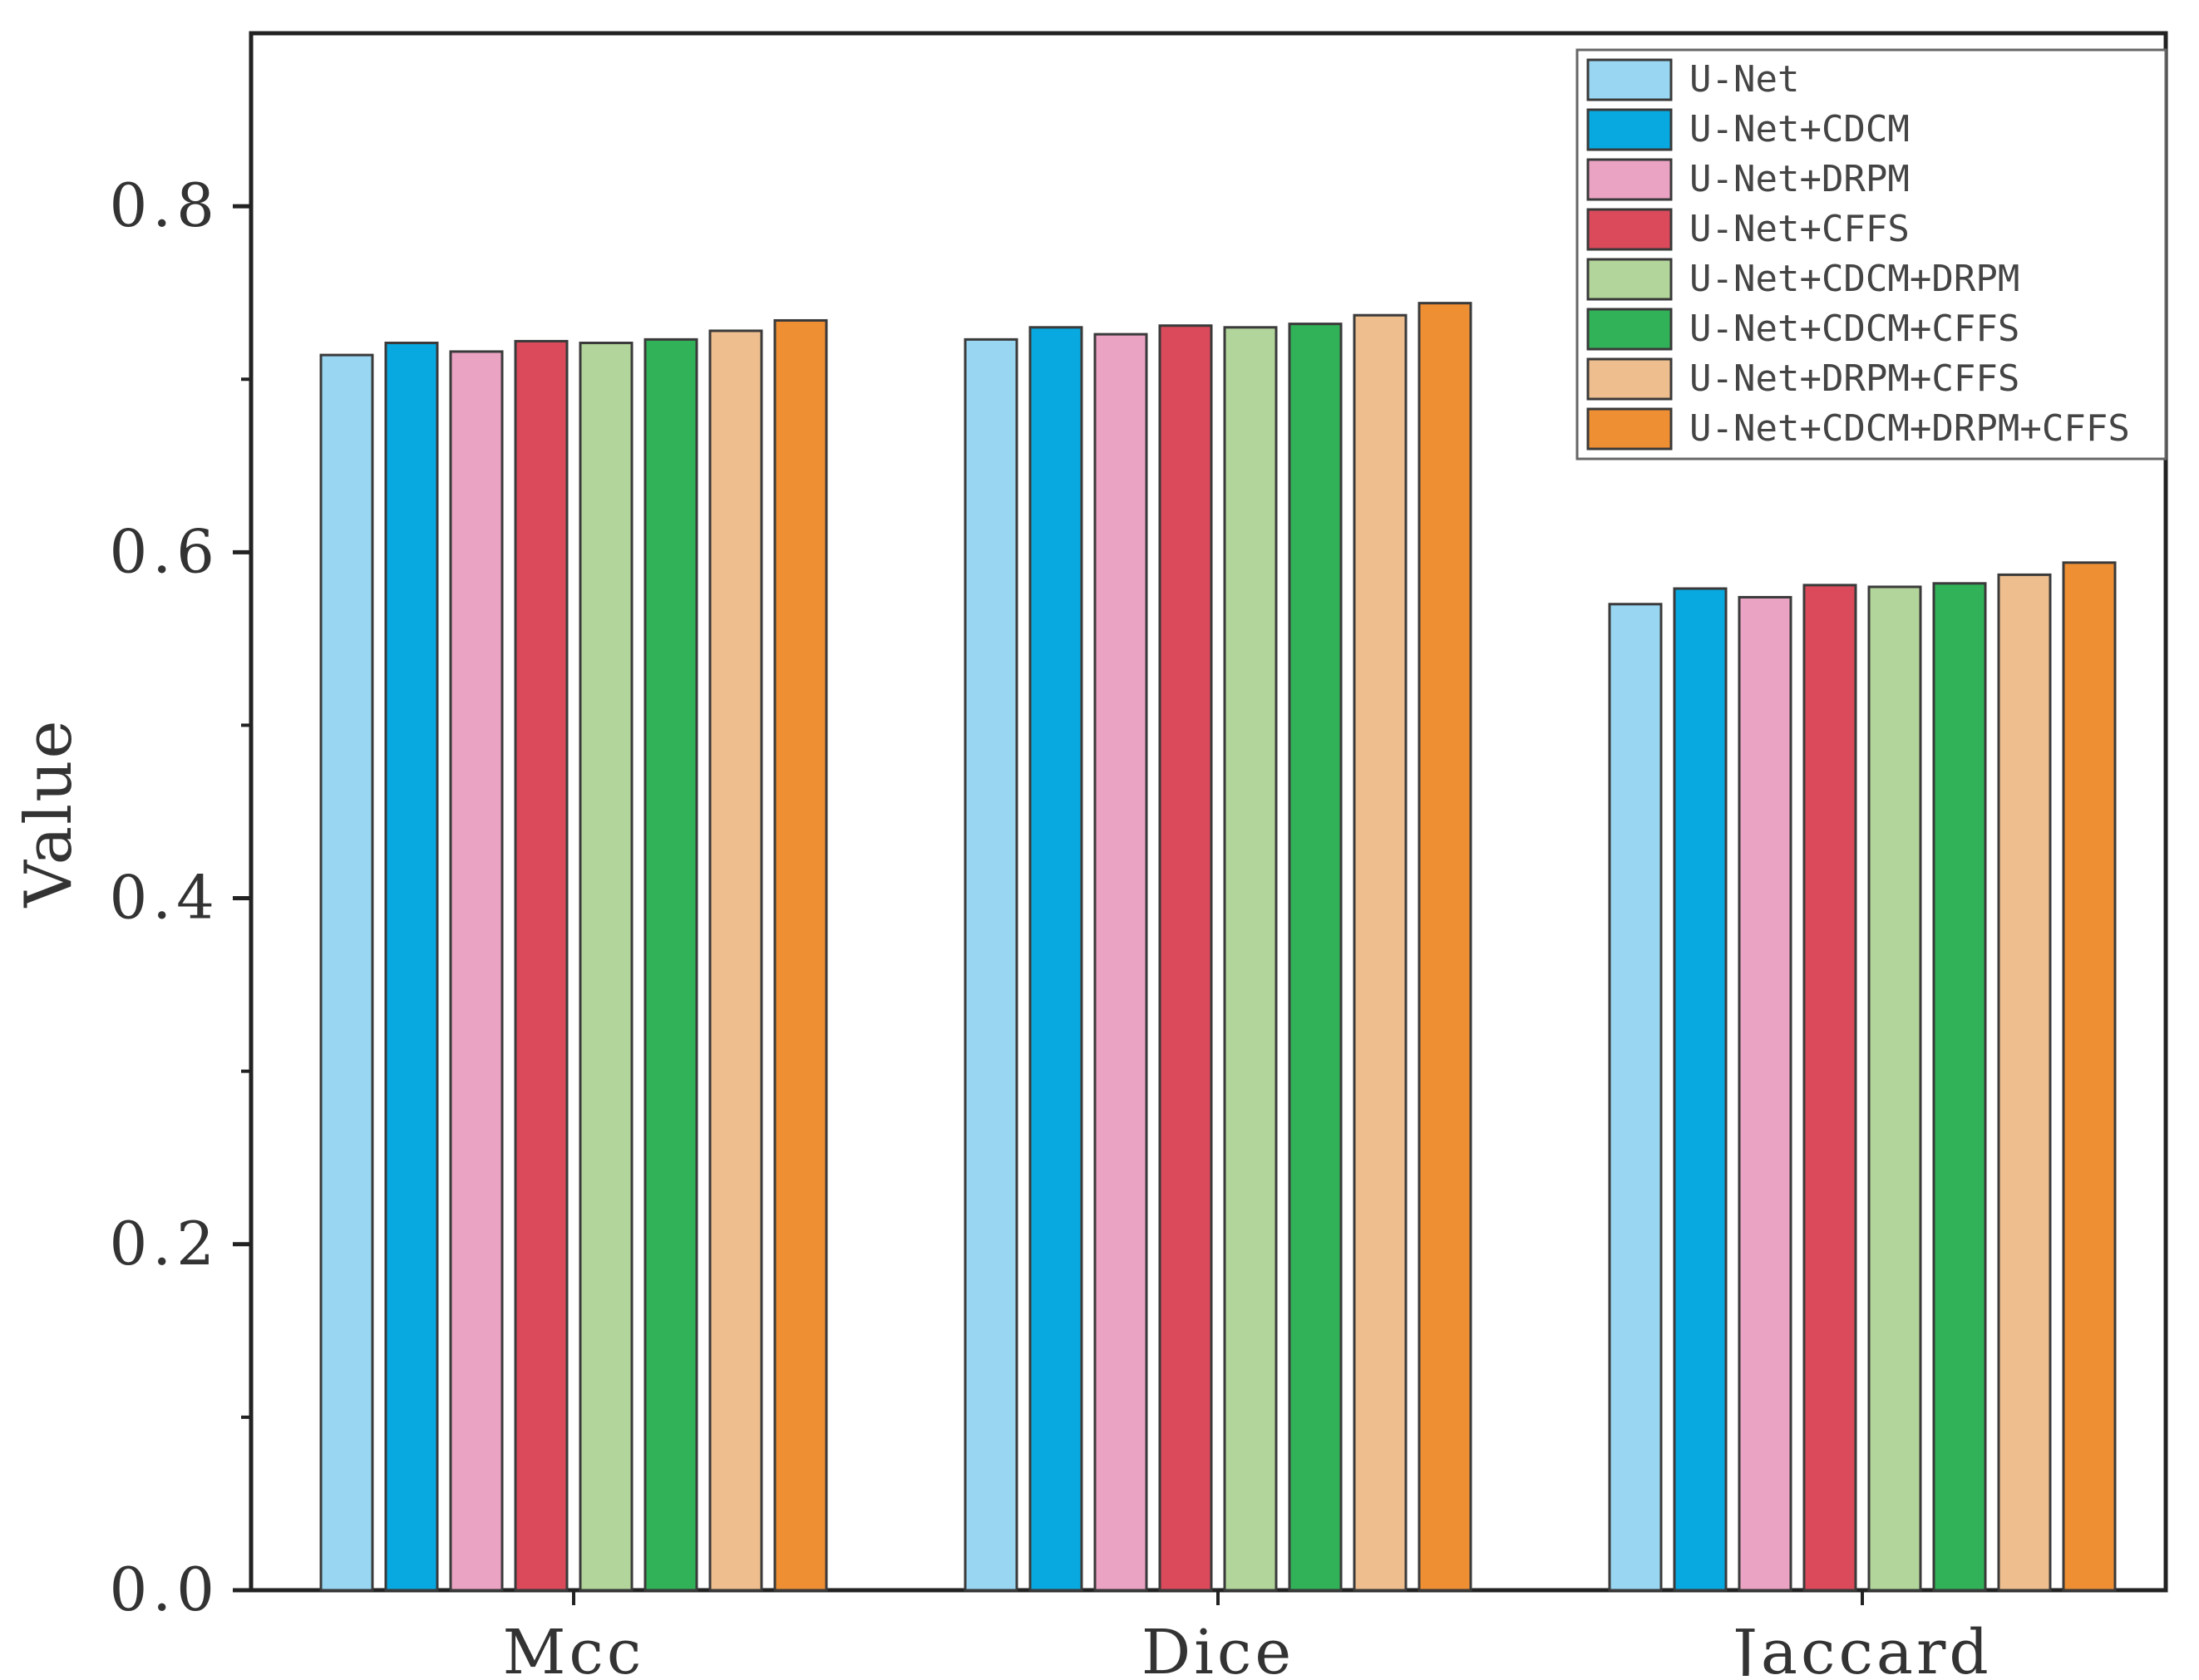 The image size is (2199, 1680). I want to click on legend-label-7: U-Net+CDCM+DRPM+CFFS, so click(1909, 428).